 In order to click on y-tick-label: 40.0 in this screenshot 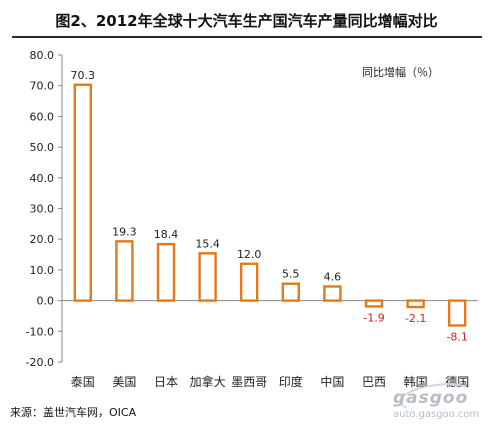, I will do `click(42, 178)`.